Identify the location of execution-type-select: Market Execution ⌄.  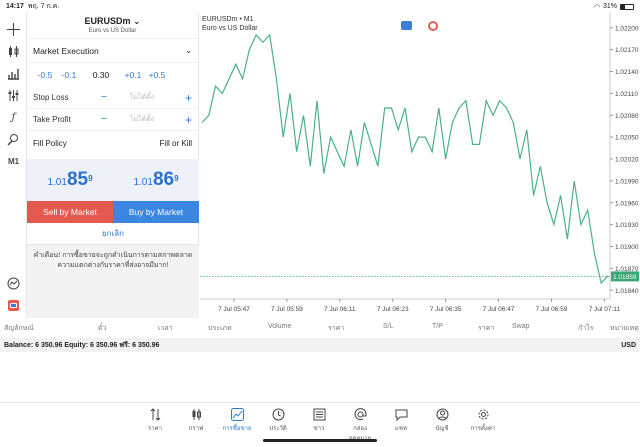
(112, 51).